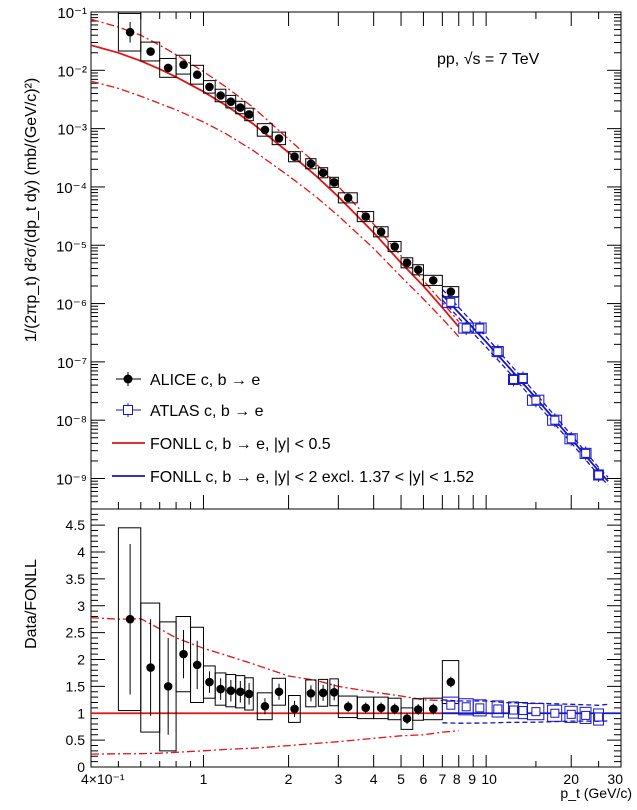 The width and height of the screenshot is (637, 810). I want to click on top-y-tick-label: 10⁻³, so click(72, 130).